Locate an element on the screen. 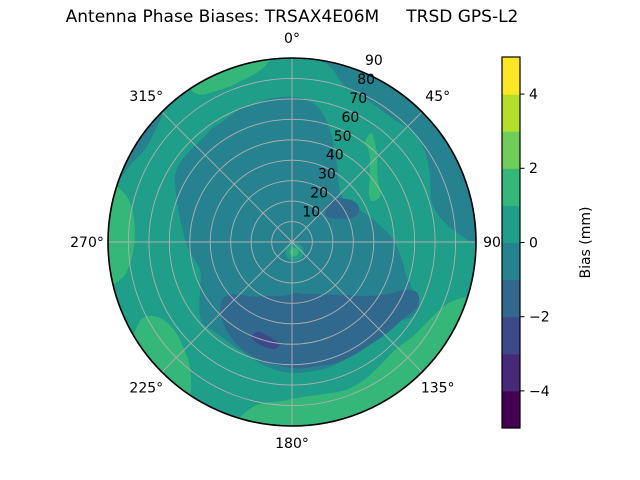 The height and width of the screenshot is (480, 640). radial-tick-label-30: 30 is located at coordinates (327, 175).